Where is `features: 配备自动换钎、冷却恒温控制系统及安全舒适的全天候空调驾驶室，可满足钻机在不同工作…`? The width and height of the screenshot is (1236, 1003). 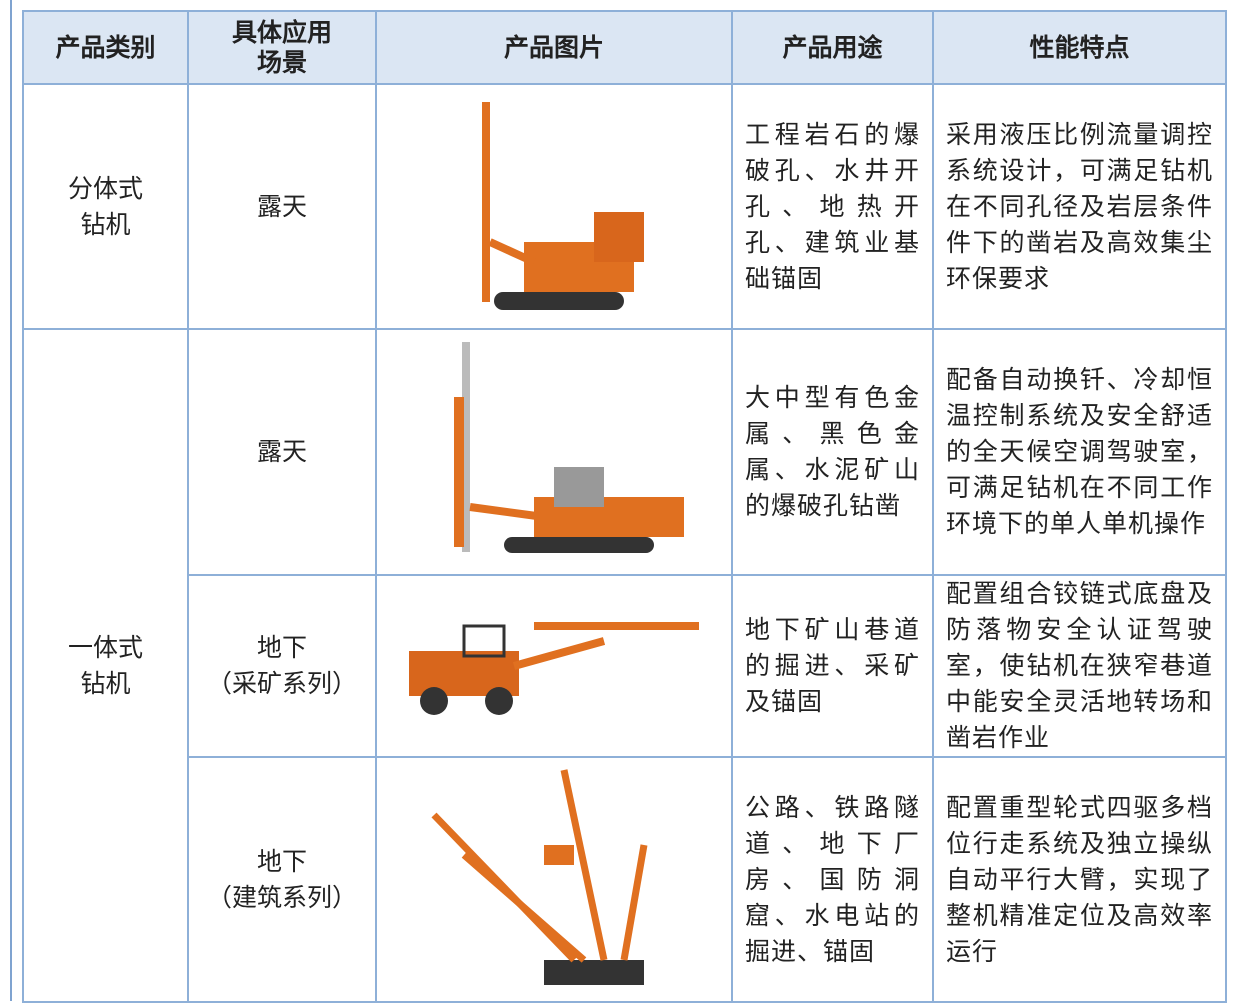
features: 配备自动换钎、冷却恒温控制系统及安全舒适的全天候空调驾驶室，可满足钻机在不同工作… is located at coordinates (1079, 452).